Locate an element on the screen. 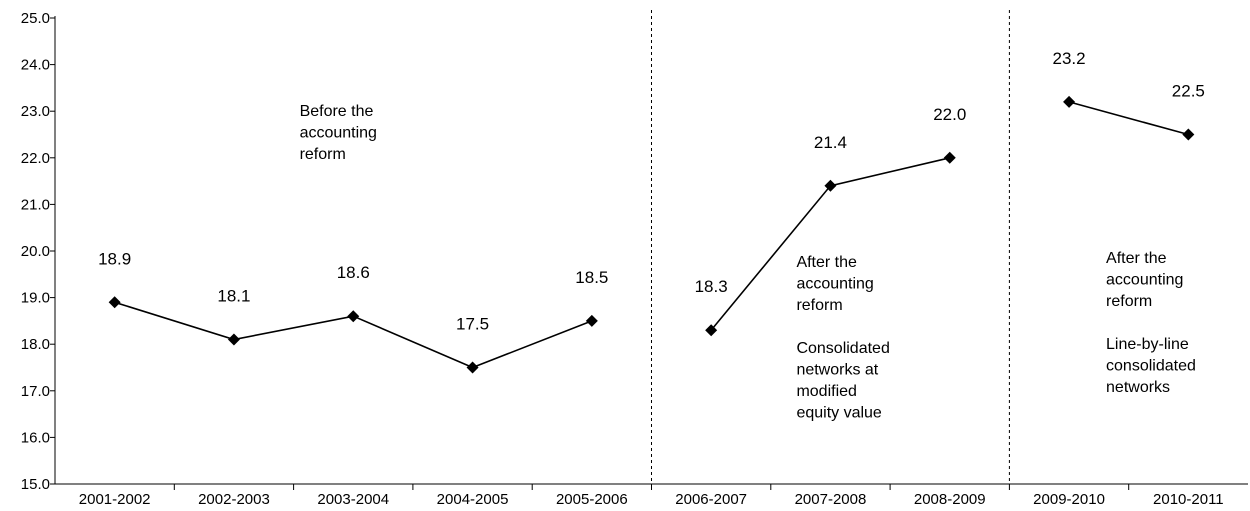  annotation-line: networks is located at coordinates (1138, 387).